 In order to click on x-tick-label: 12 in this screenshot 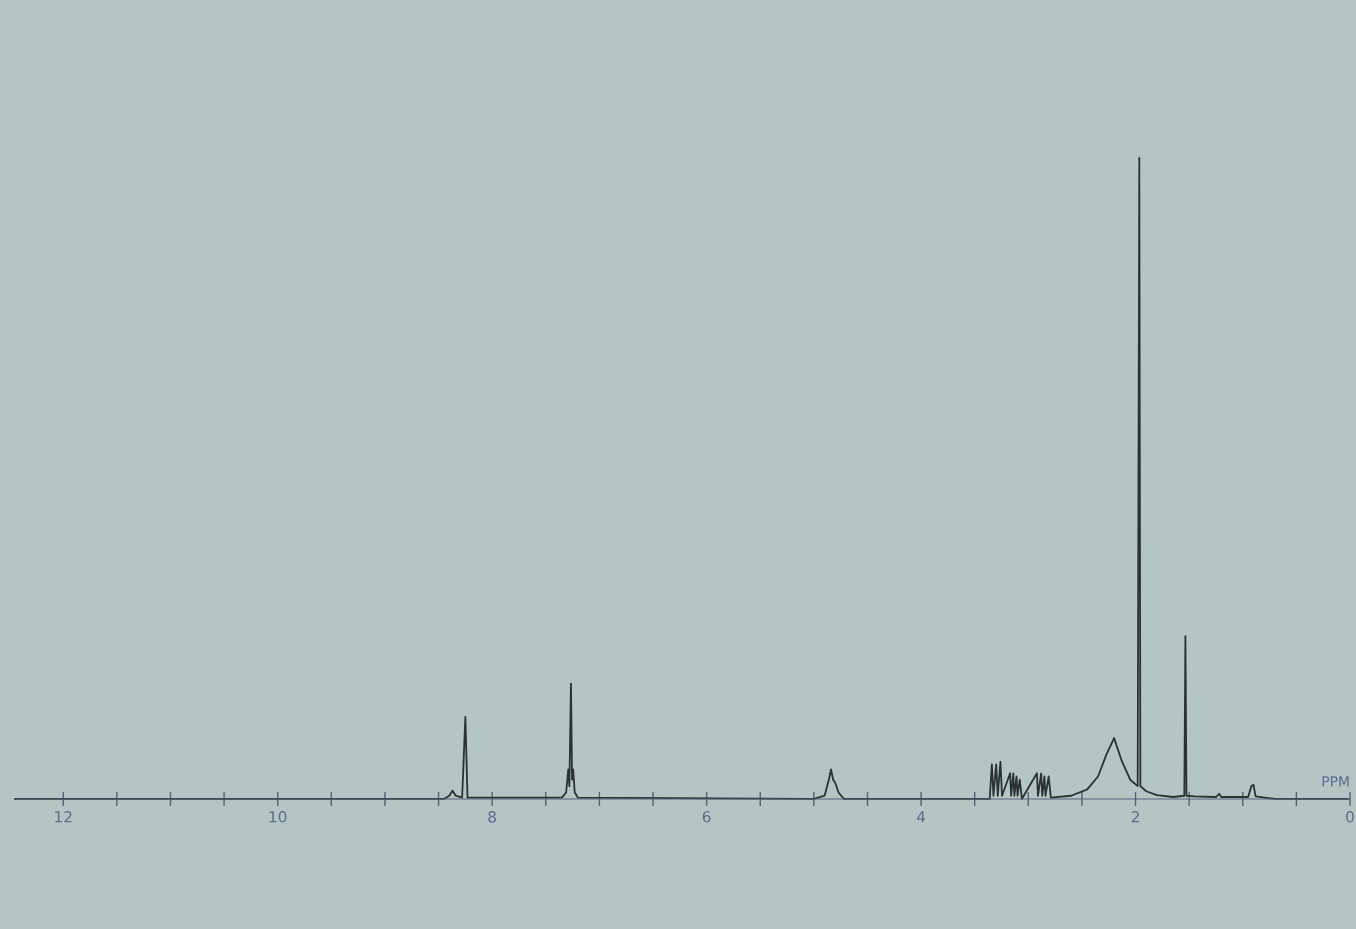, I will do `click(63, 817)`.